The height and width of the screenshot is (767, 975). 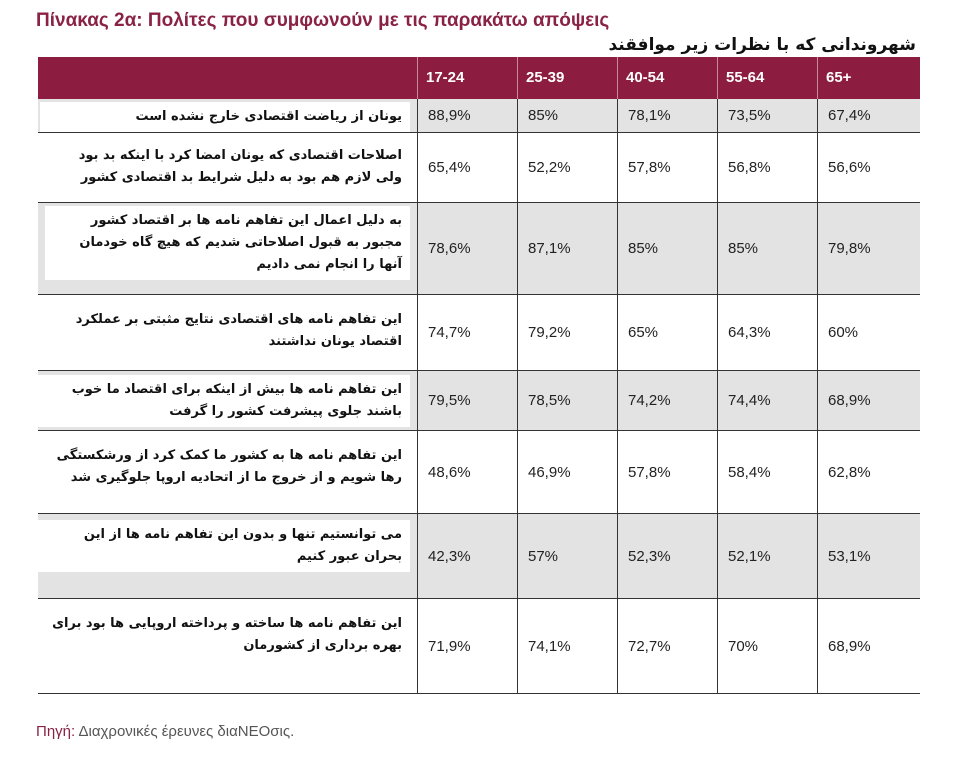 I want to click on value-cell: 46,9%, so click(x=549, y=472).